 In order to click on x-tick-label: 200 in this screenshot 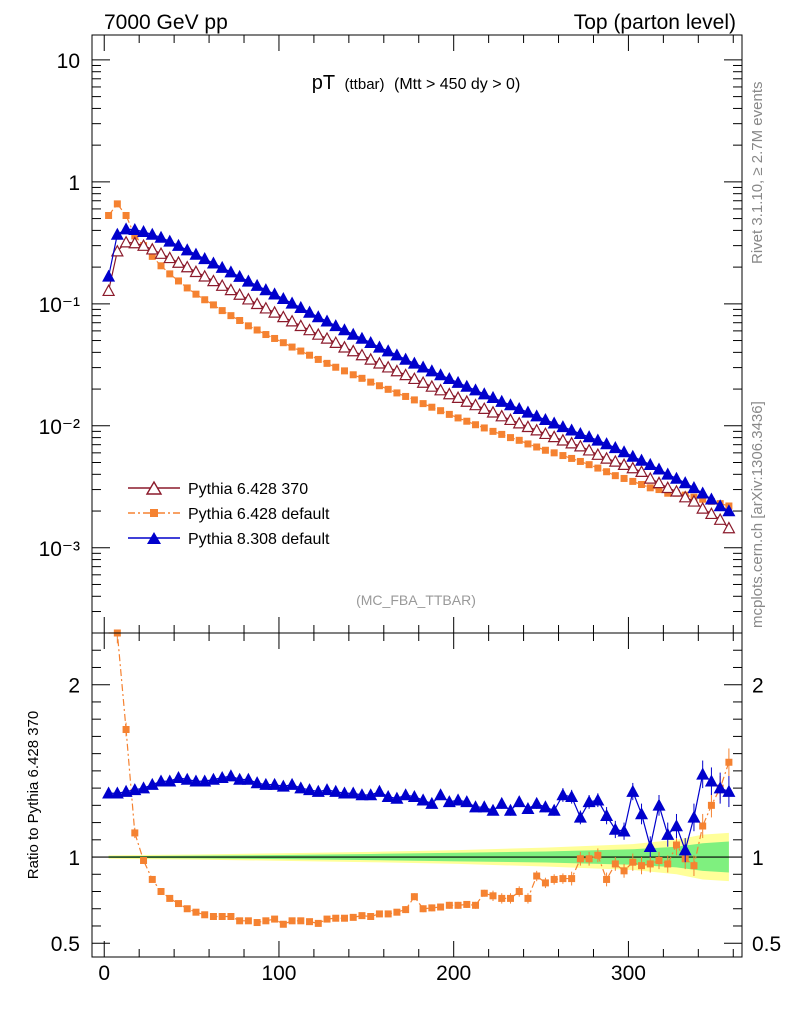, I will do `click(453, 973)`.